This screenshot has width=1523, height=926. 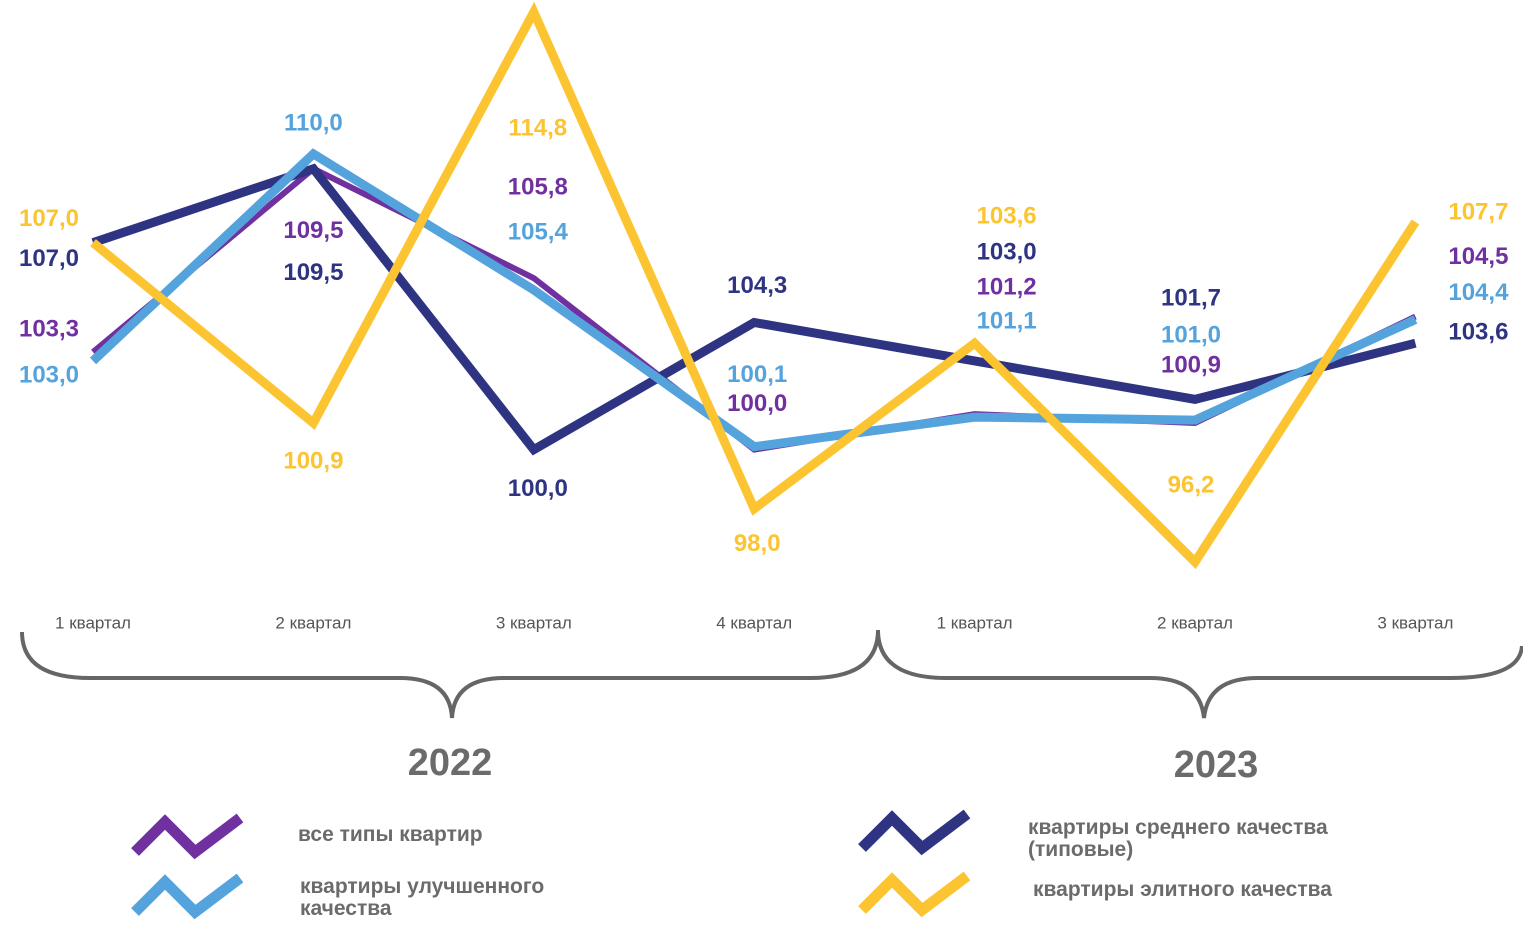 What do you see at coordinates (538, 231) in the screenshot?
I see `data-label: 105,4` at bounding box center [538, 231].